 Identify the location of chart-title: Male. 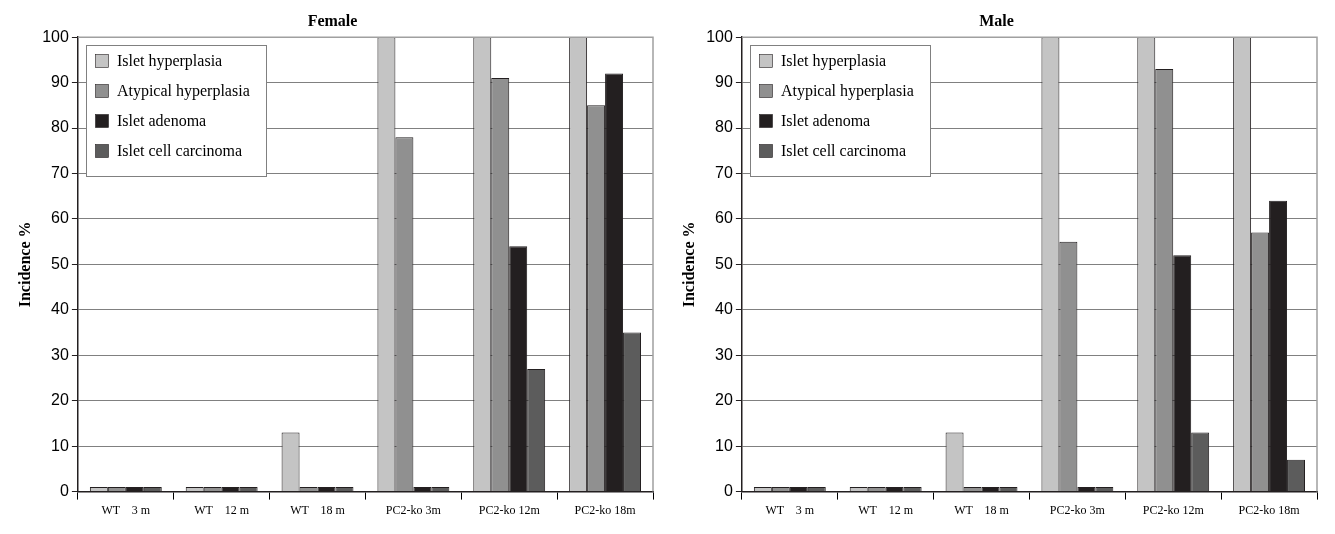
(996, 20).